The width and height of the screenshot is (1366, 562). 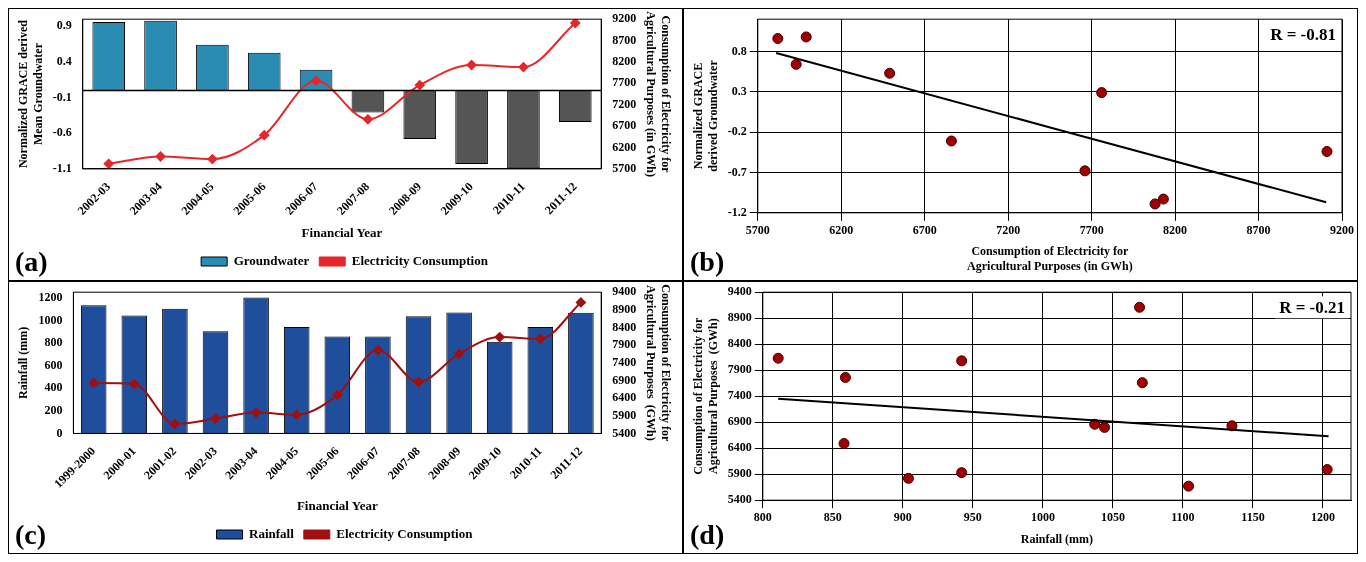 I want to click on x-tick-label: 8700, so click(x=1258, y=230).